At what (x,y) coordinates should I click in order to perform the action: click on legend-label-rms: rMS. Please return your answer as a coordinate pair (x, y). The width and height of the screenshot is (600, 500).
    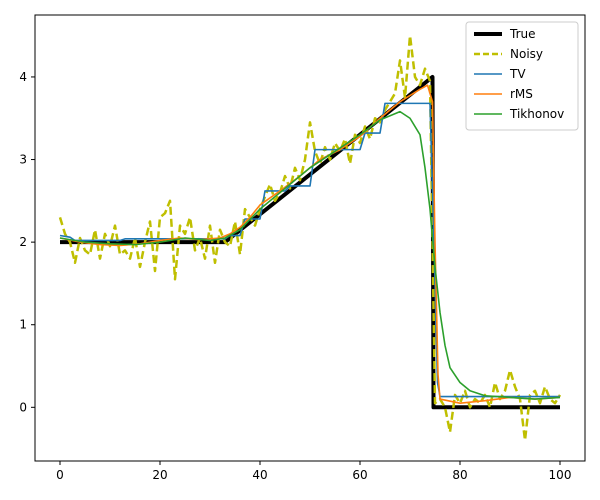
    Looking at the image, I should click on (521, 94).